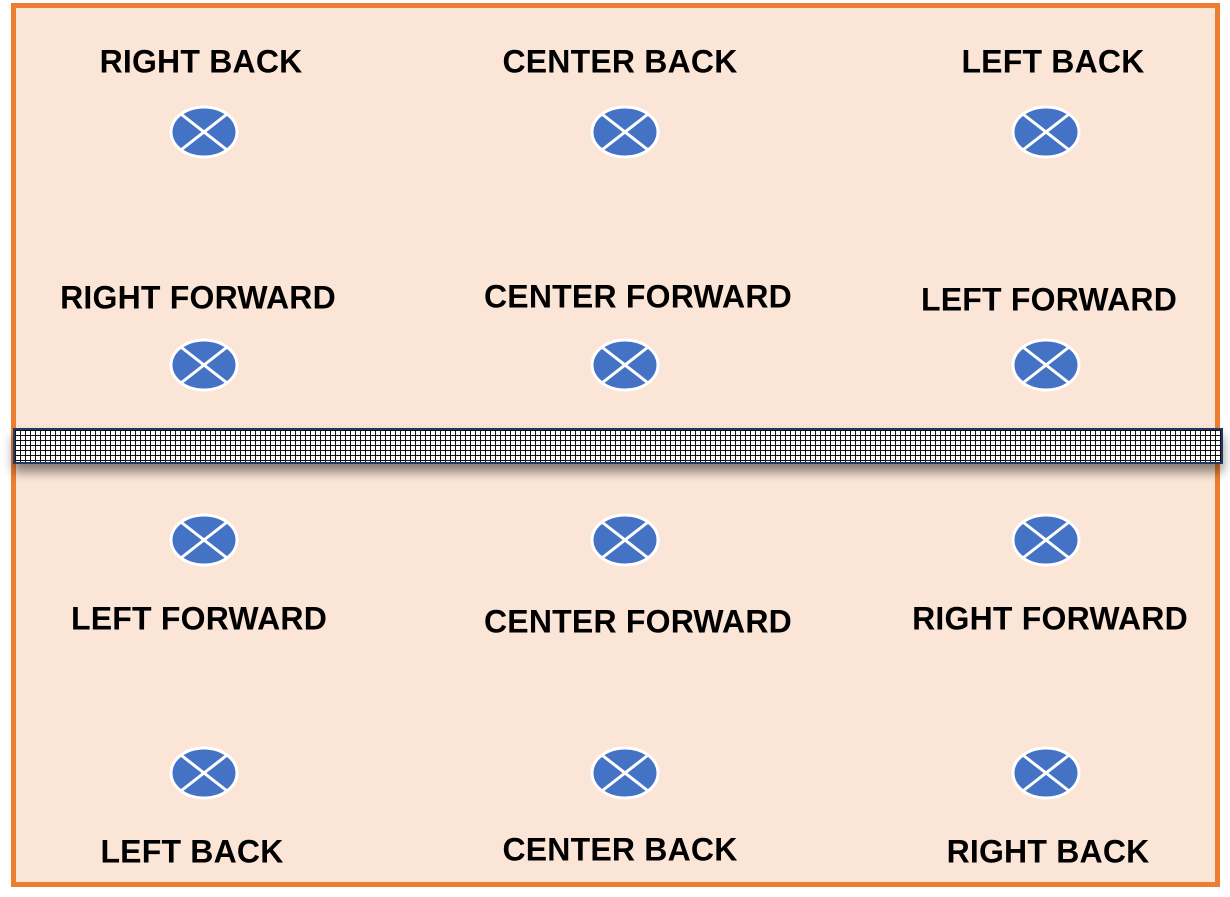  I want to click on position-label-top-left-back: LEFT BACK, so click(1053, 61).